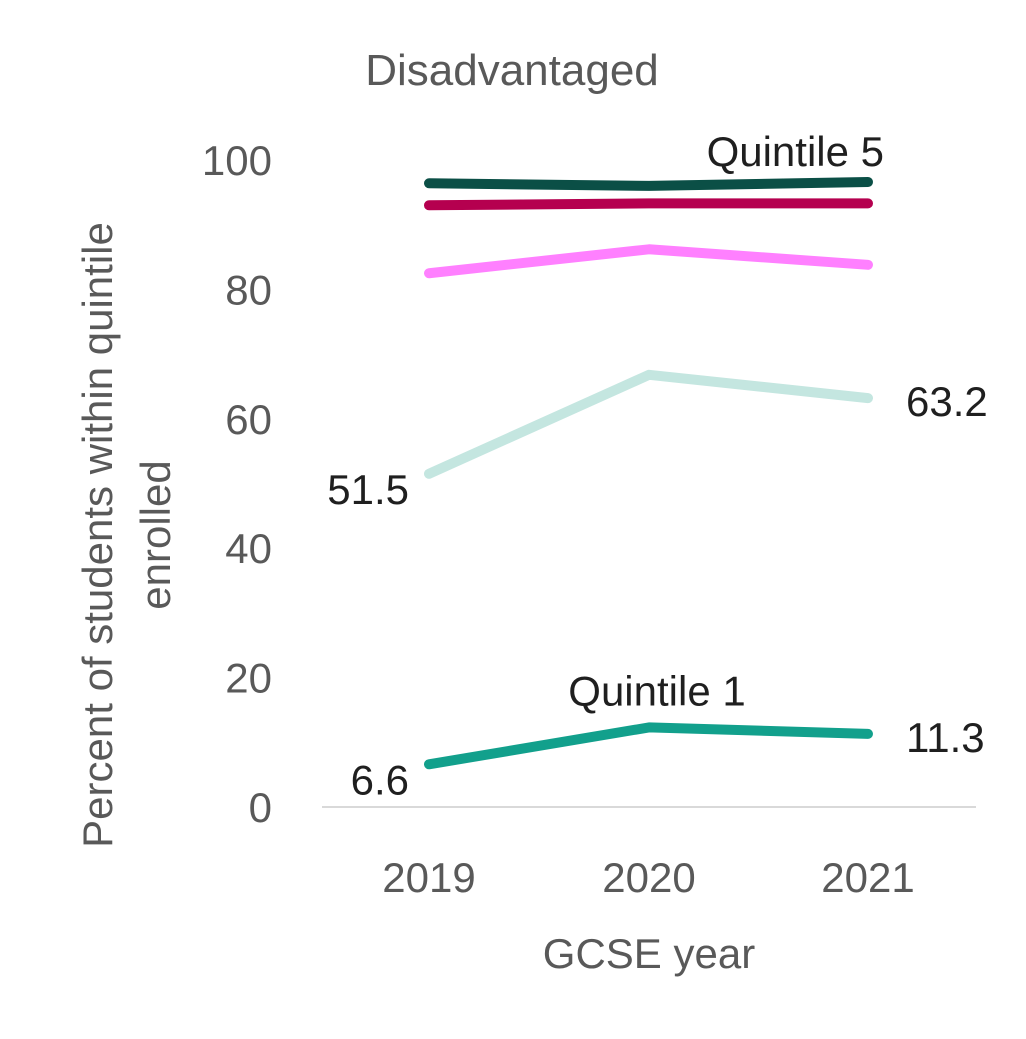 This screenshot has width=1026, height=1039. What do you see at coordinates (155, 534) in the screenshot?
I see `y-axis-label-line2: enrolled` at bounding box center [155, 534].